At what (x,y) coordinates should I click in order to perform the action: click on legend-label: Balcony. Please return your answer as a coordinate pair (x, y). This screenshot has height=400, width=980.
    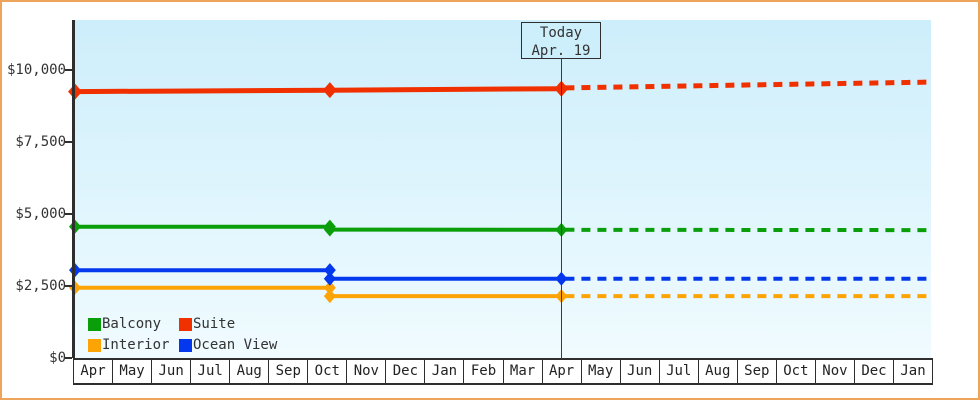
    Looking at the image, I should click on (132, 324).